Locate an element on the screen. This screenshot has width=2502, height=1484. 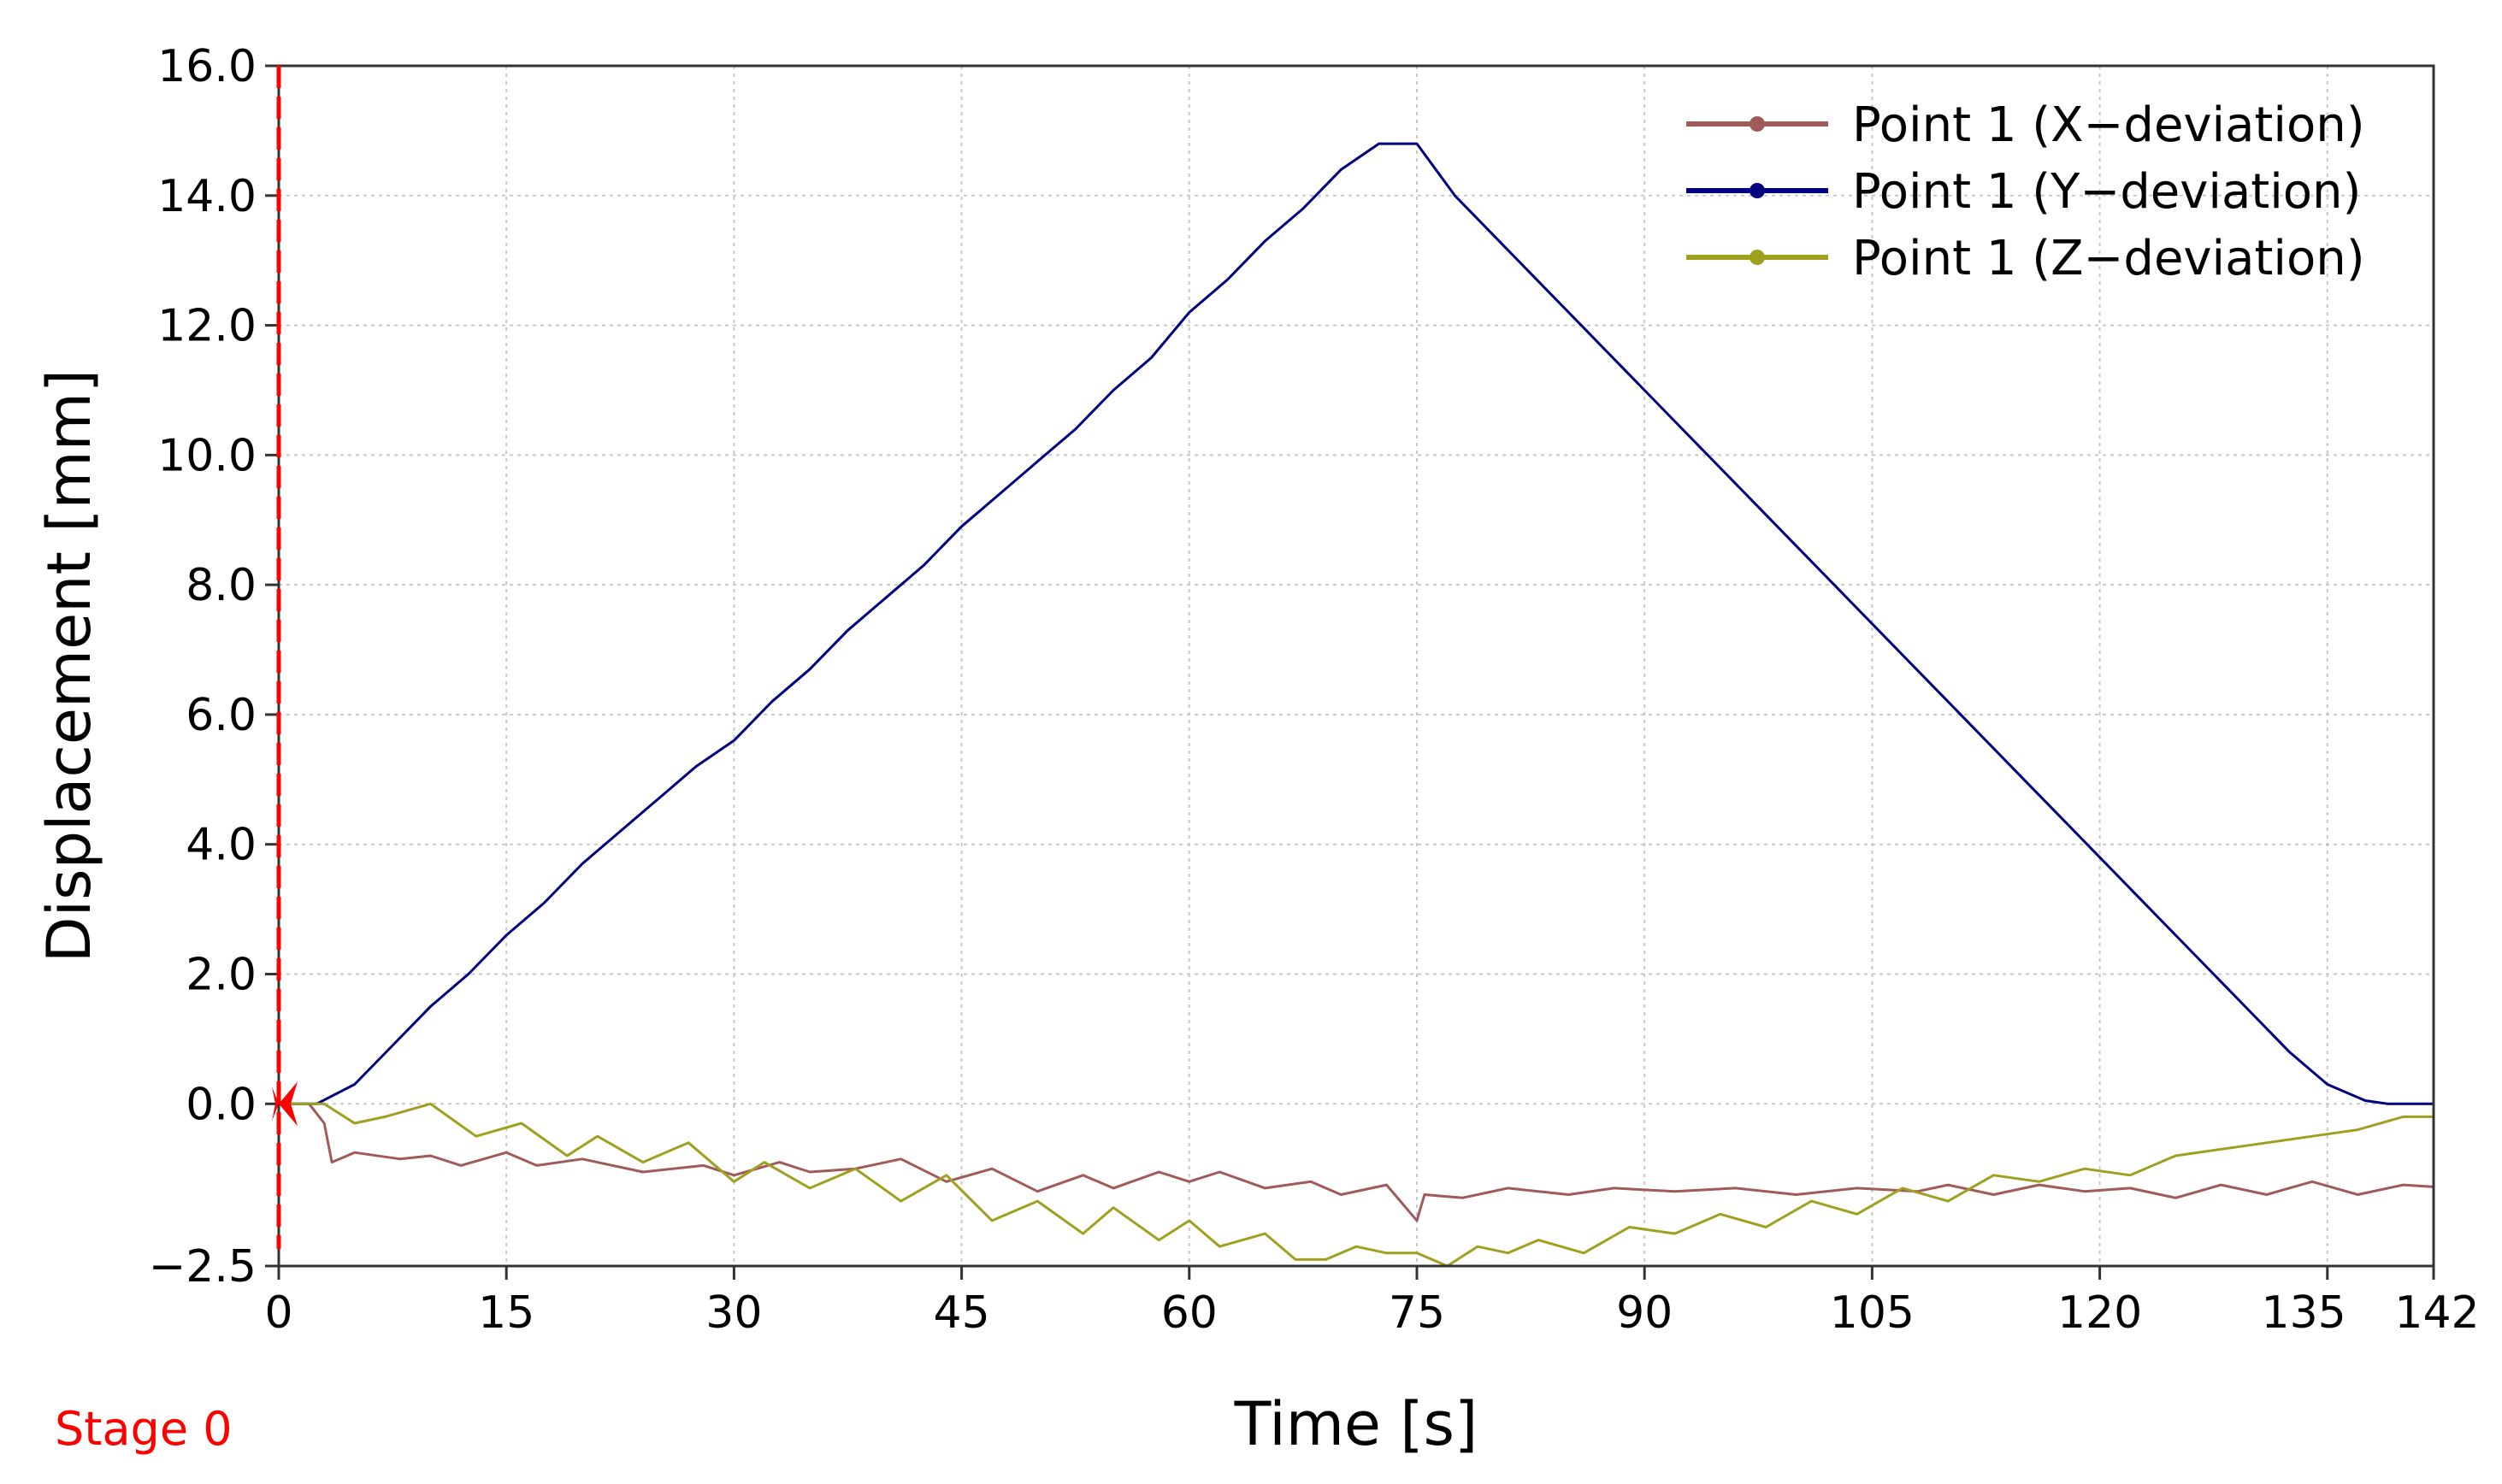
x-tick-label: 15 is located at coordinates (506, 1313).